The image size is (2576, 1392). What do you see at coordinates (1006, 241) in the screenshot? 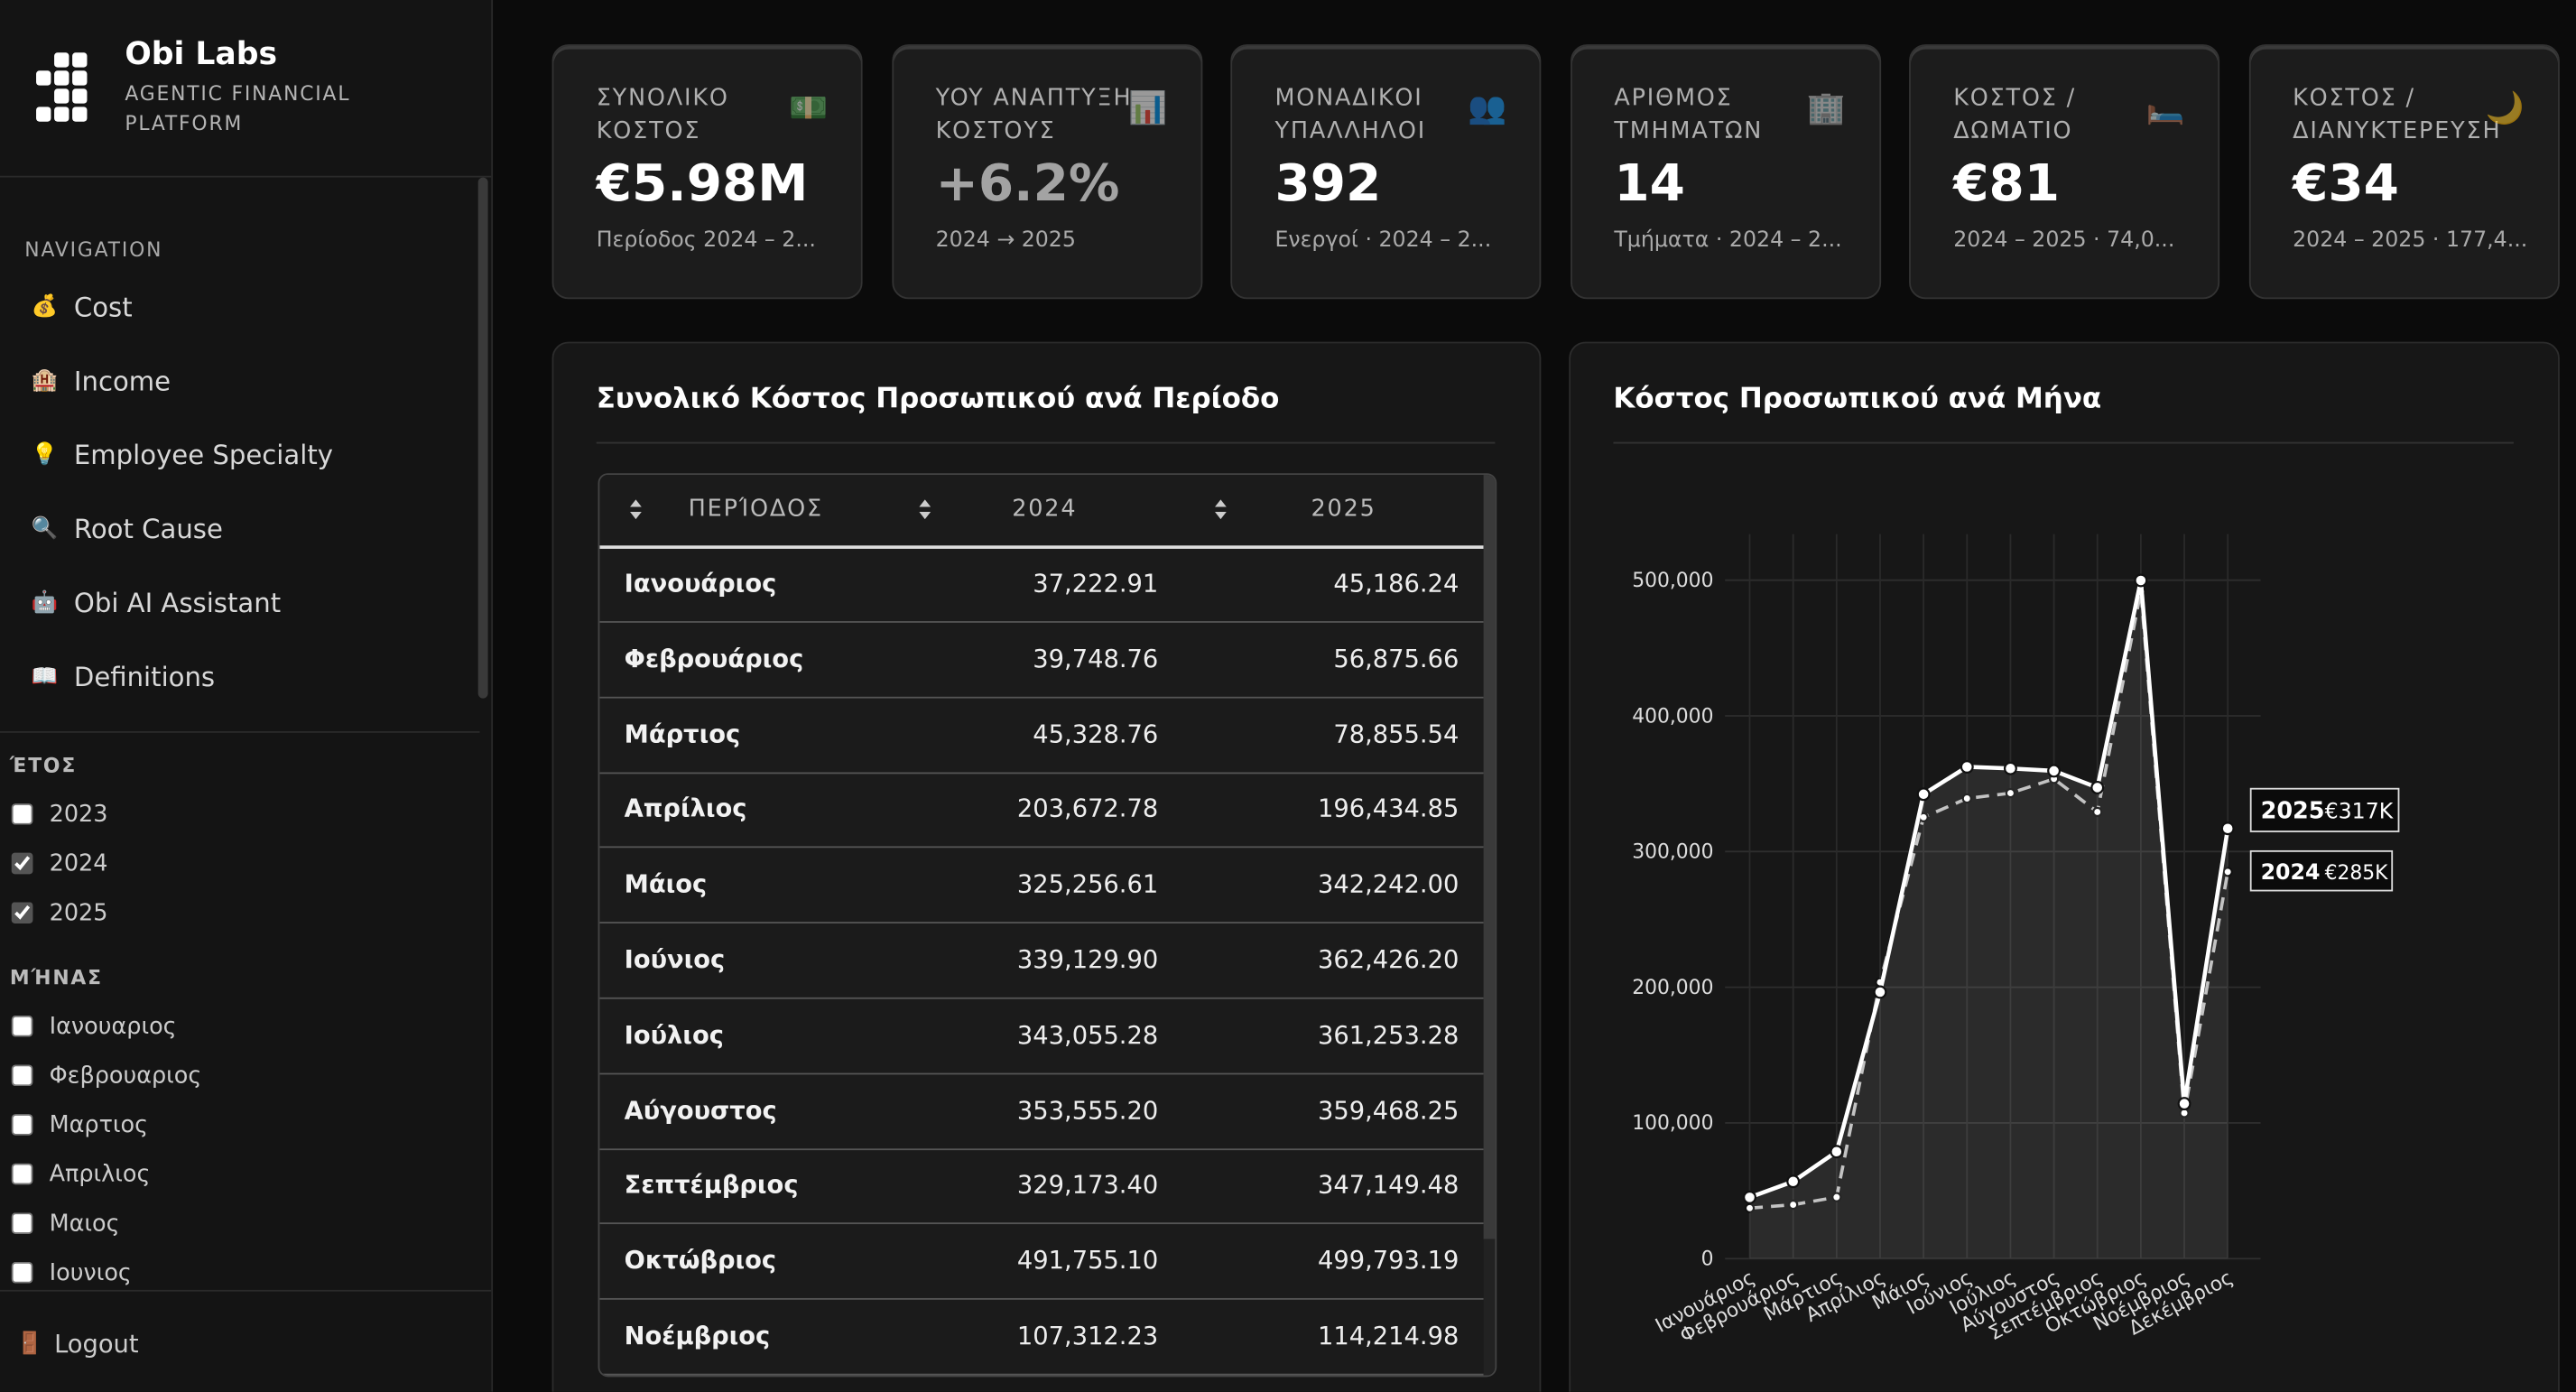
I see `kpi-sub: 2024 → 2025` at bounding box center [1006, 241].